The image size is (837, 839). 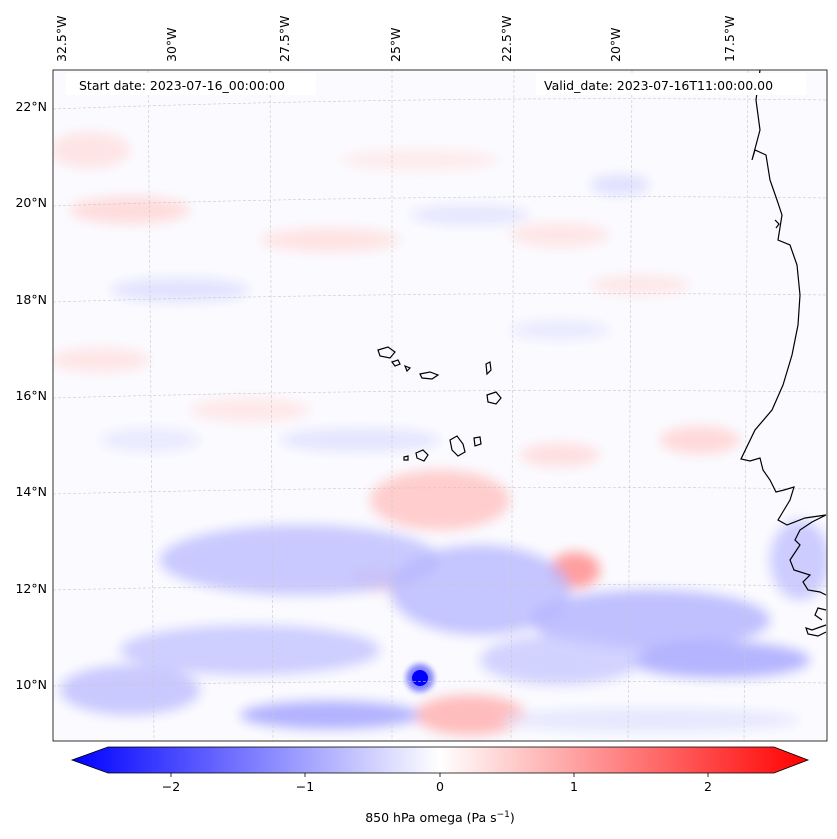 I want to click on african-coastline, so click(x=783, y=353).